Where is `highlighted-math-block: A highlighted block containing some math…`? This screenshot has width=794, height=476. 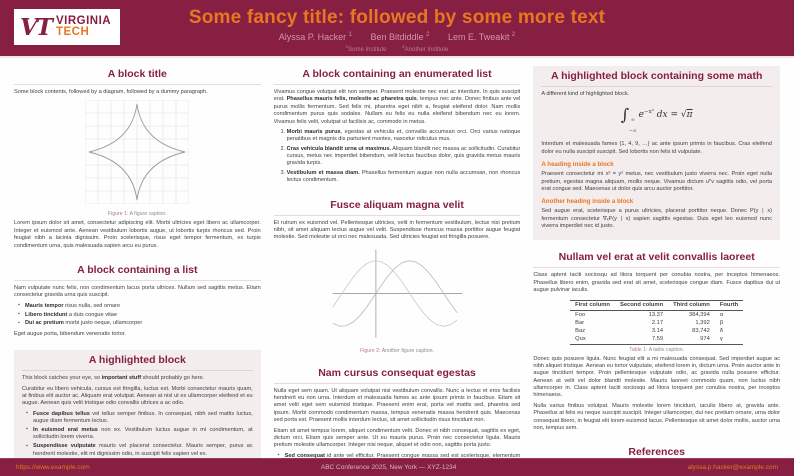 highlighted-math-block: A highlighted block containing some math… is located at coordinates (657, 153).